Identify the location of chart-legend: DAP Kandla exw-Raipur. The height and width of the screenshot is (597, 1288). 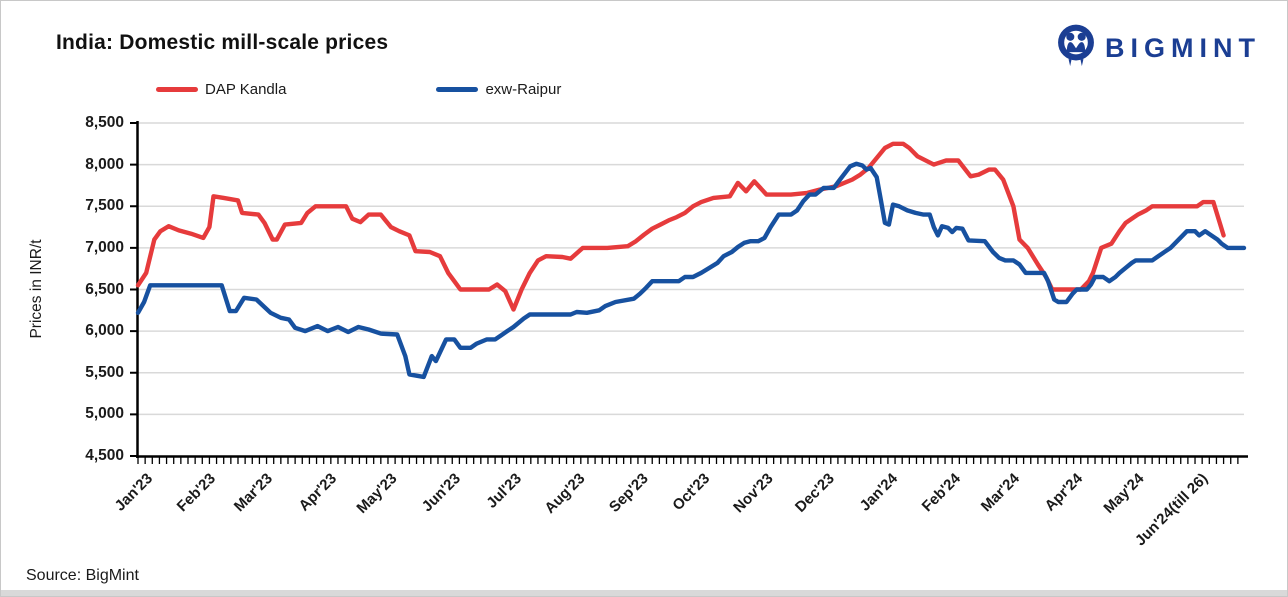
(358, 89).